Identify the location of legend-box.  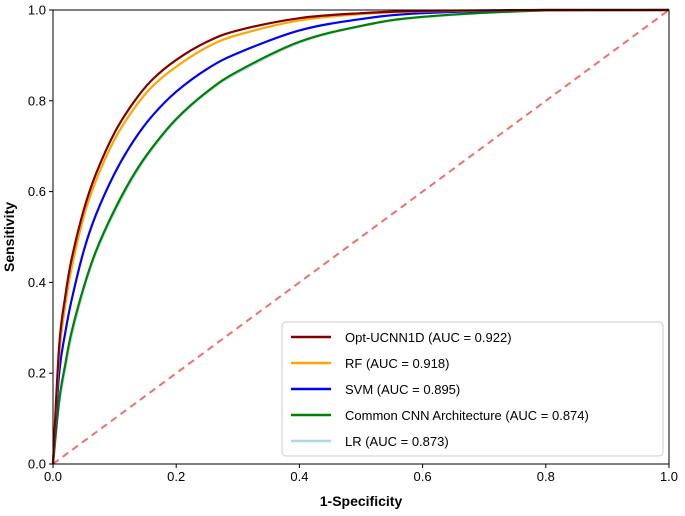
(472, 389).